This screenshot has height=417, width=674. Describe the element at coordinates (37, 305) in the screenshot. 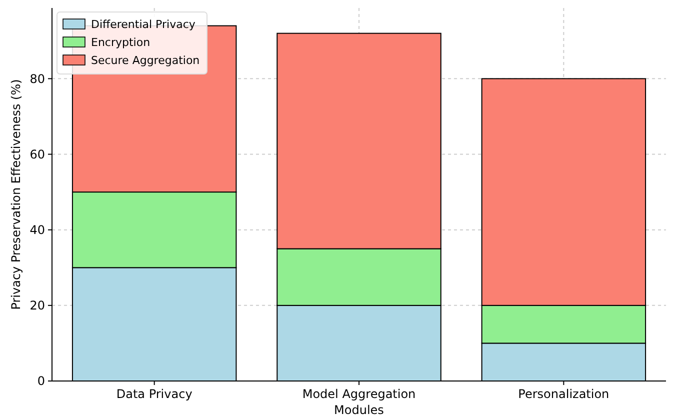

I see `y-tick-label: 20` at that location.